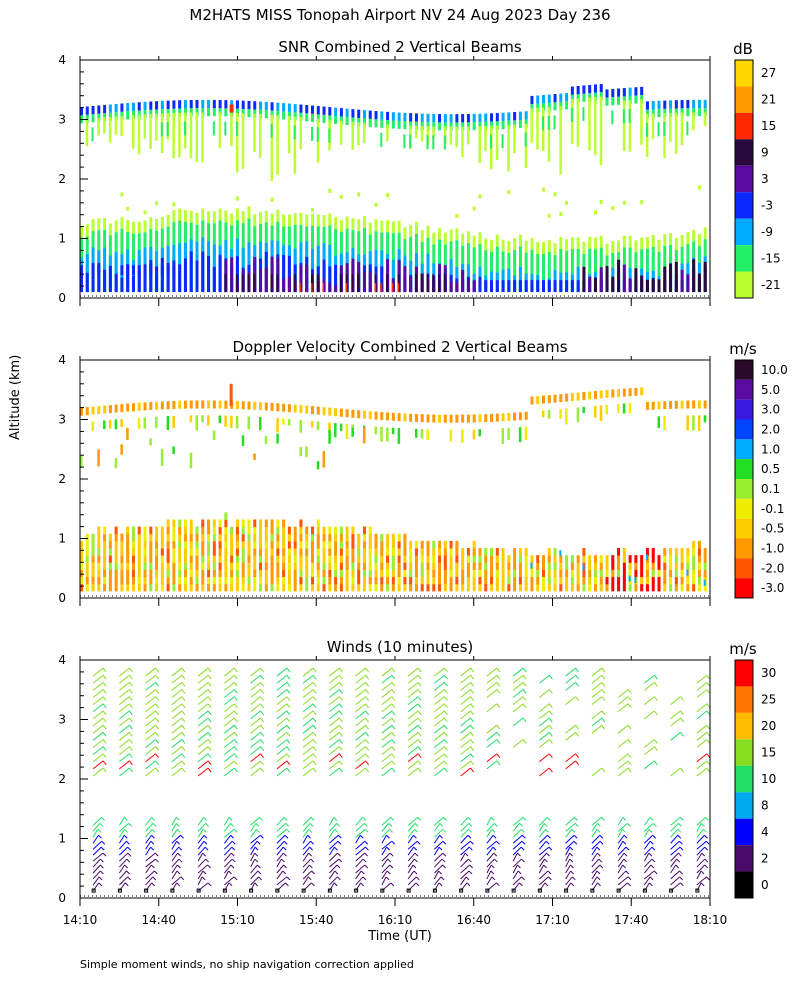 The height and width of the screenshot is (1000, 800). What do you see at coordinates (513, 890) in the screenshot?
I see `calm-marker` at bounding box center [513, 890].